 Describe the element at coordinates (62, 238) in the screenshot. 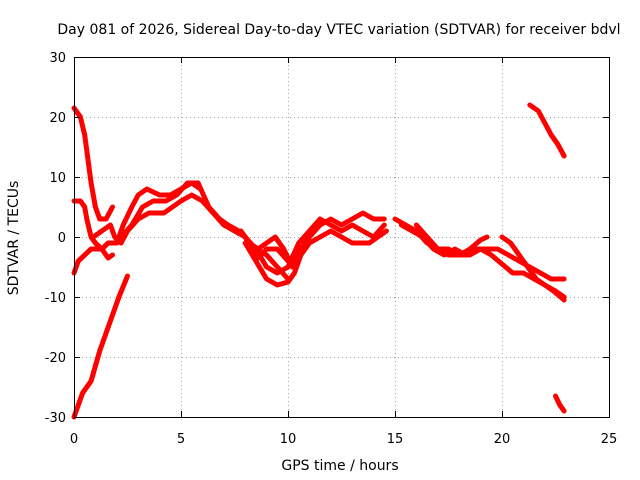

I see `y-tick-label: 0` at that location.